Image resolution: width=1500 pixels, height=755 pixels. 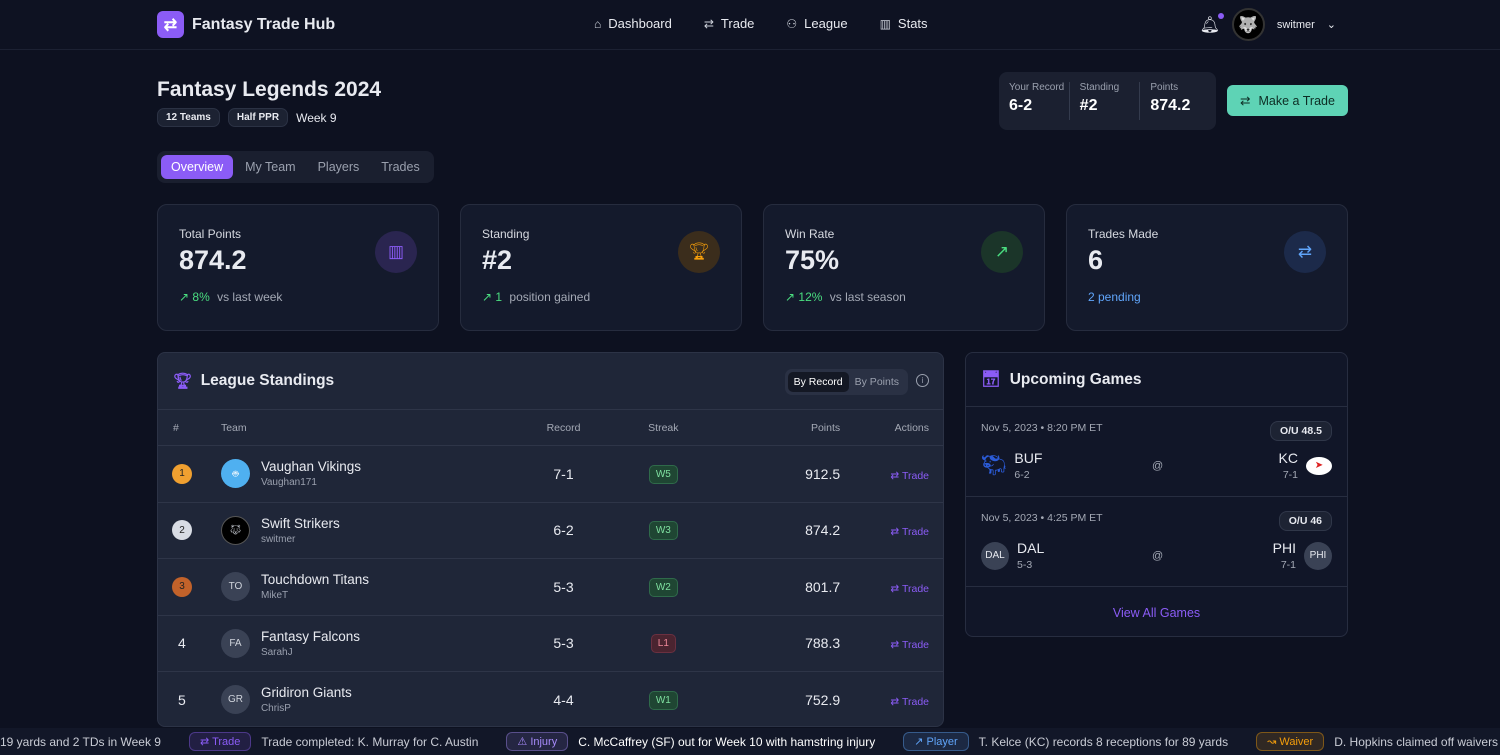 I want to click on waiver-icon: ↝, so click(x=1272, y=742).